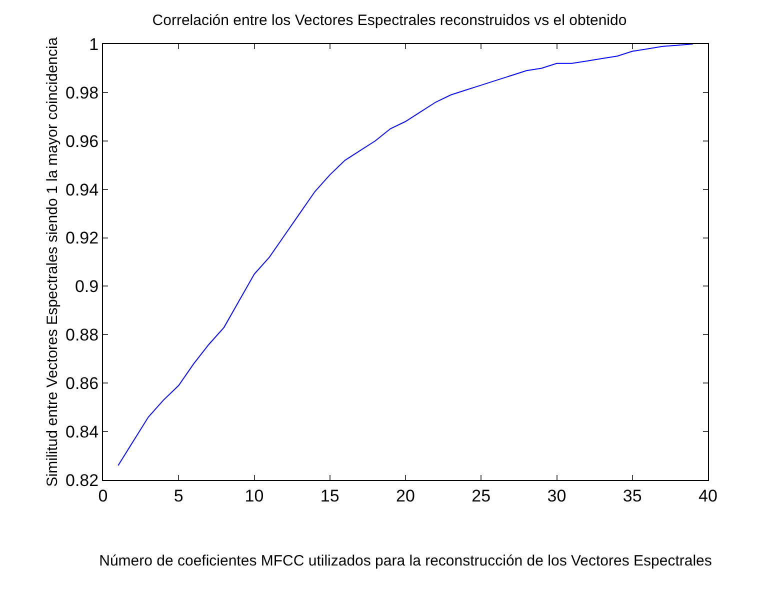 The image size is (779, 589). What do you see at coordinates (82, 238) in the screenshot?
I see `y-tick-label: 0.92` at bounding box center [82, 238].